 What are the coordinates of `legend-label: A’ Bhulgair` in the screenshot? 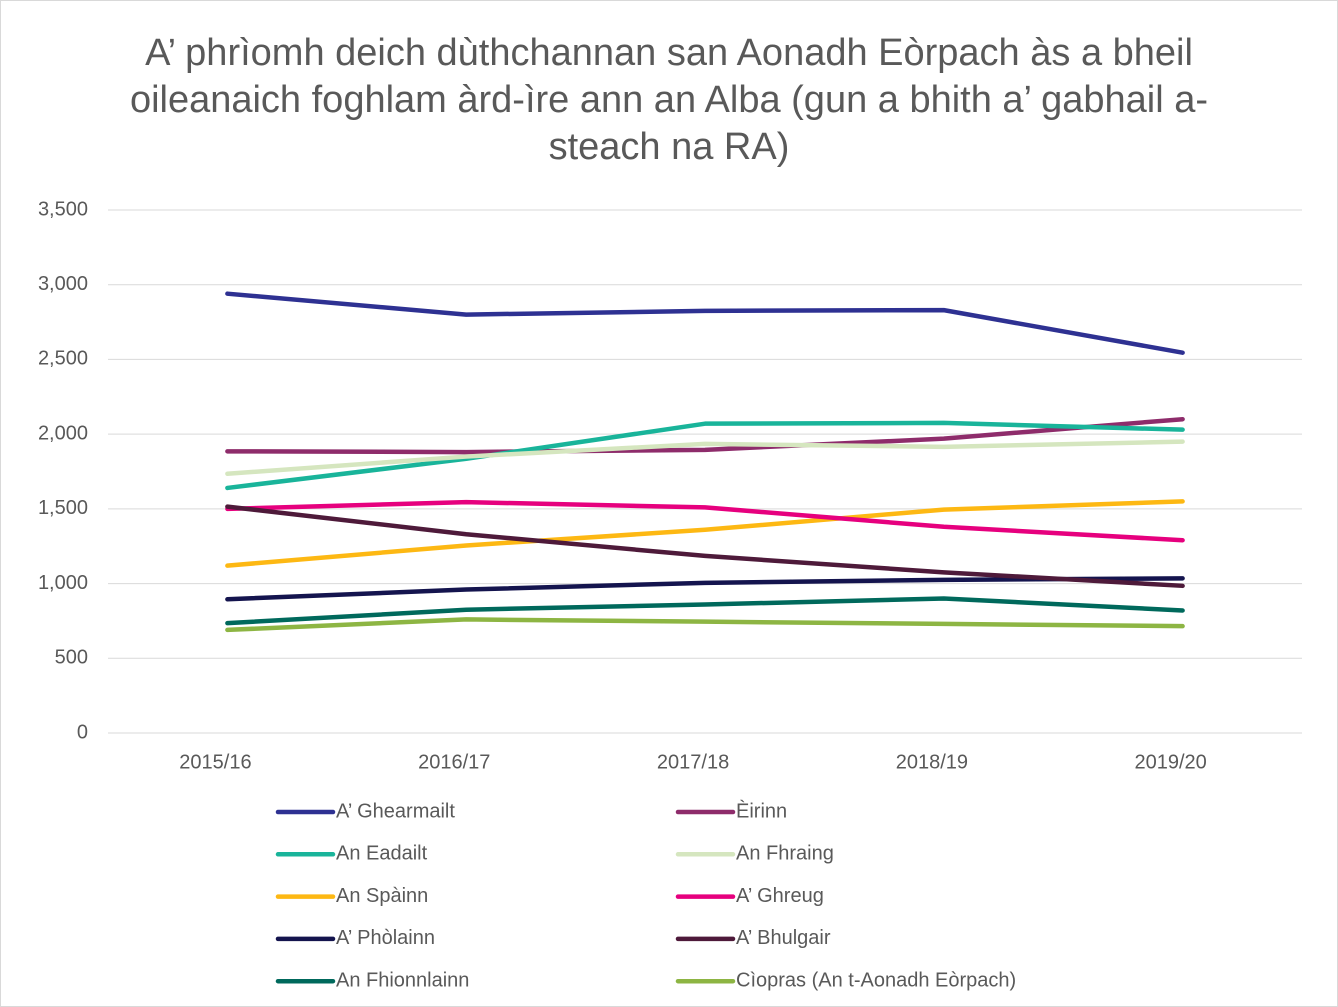 It's located at (783, 938).